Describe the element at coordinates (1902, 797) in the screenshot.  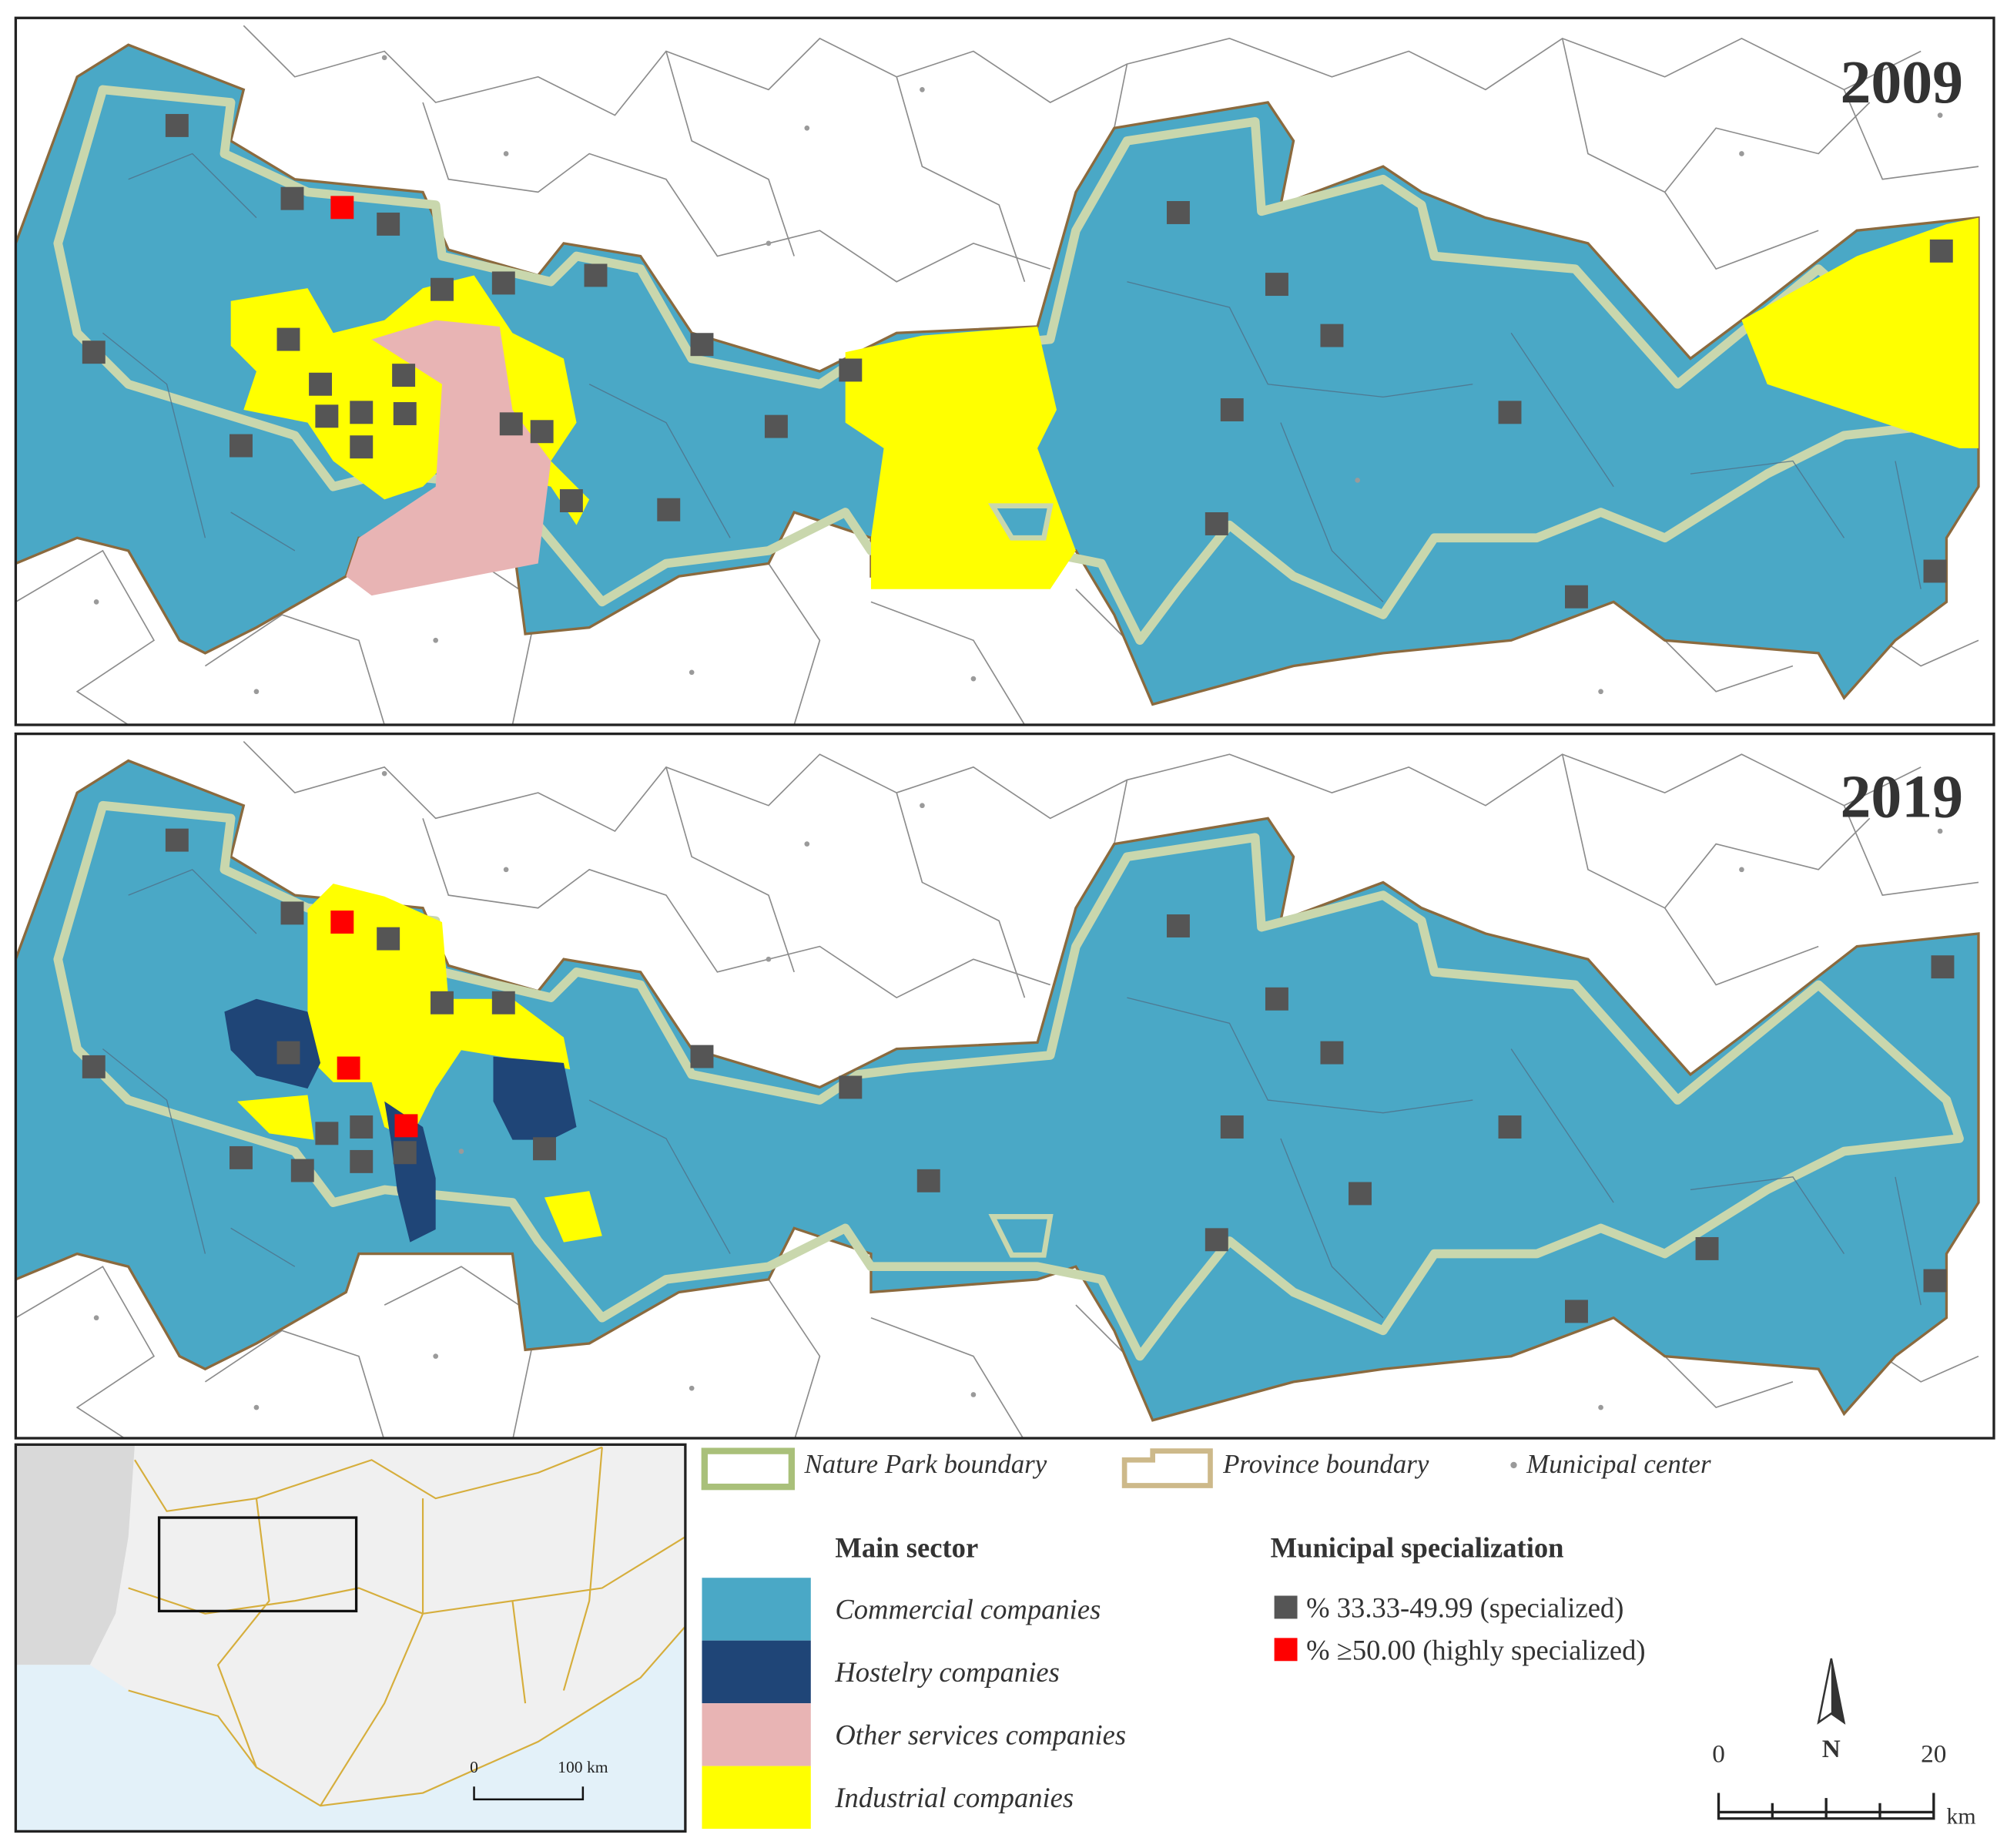
I see `year-label: 2019` at that location.